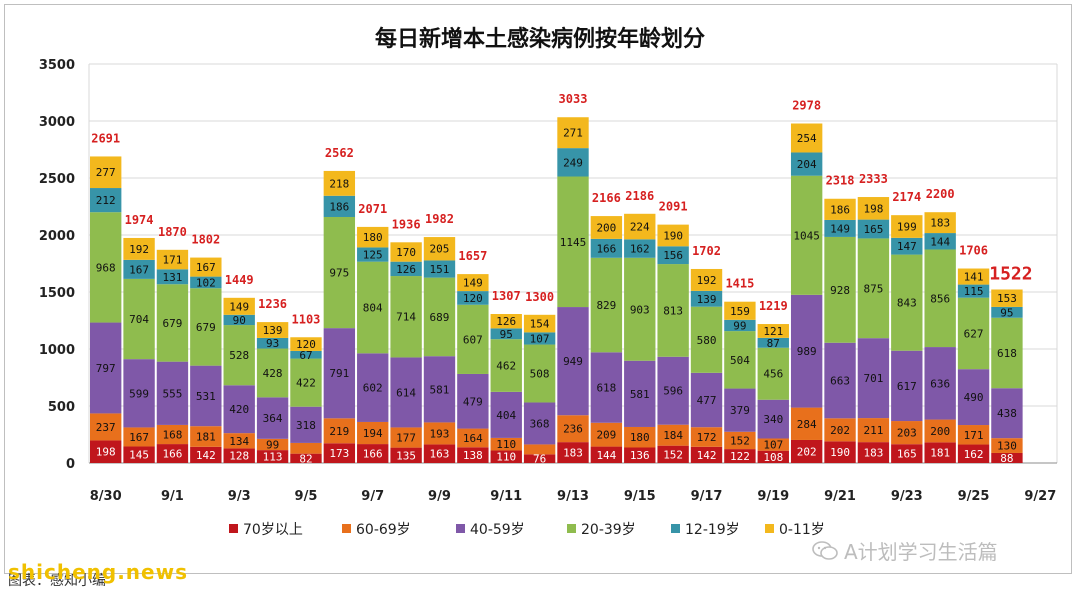  Describe the element at coordinates (273, 418) in the screenshot. I see `segment-value-label: 364` at that location.